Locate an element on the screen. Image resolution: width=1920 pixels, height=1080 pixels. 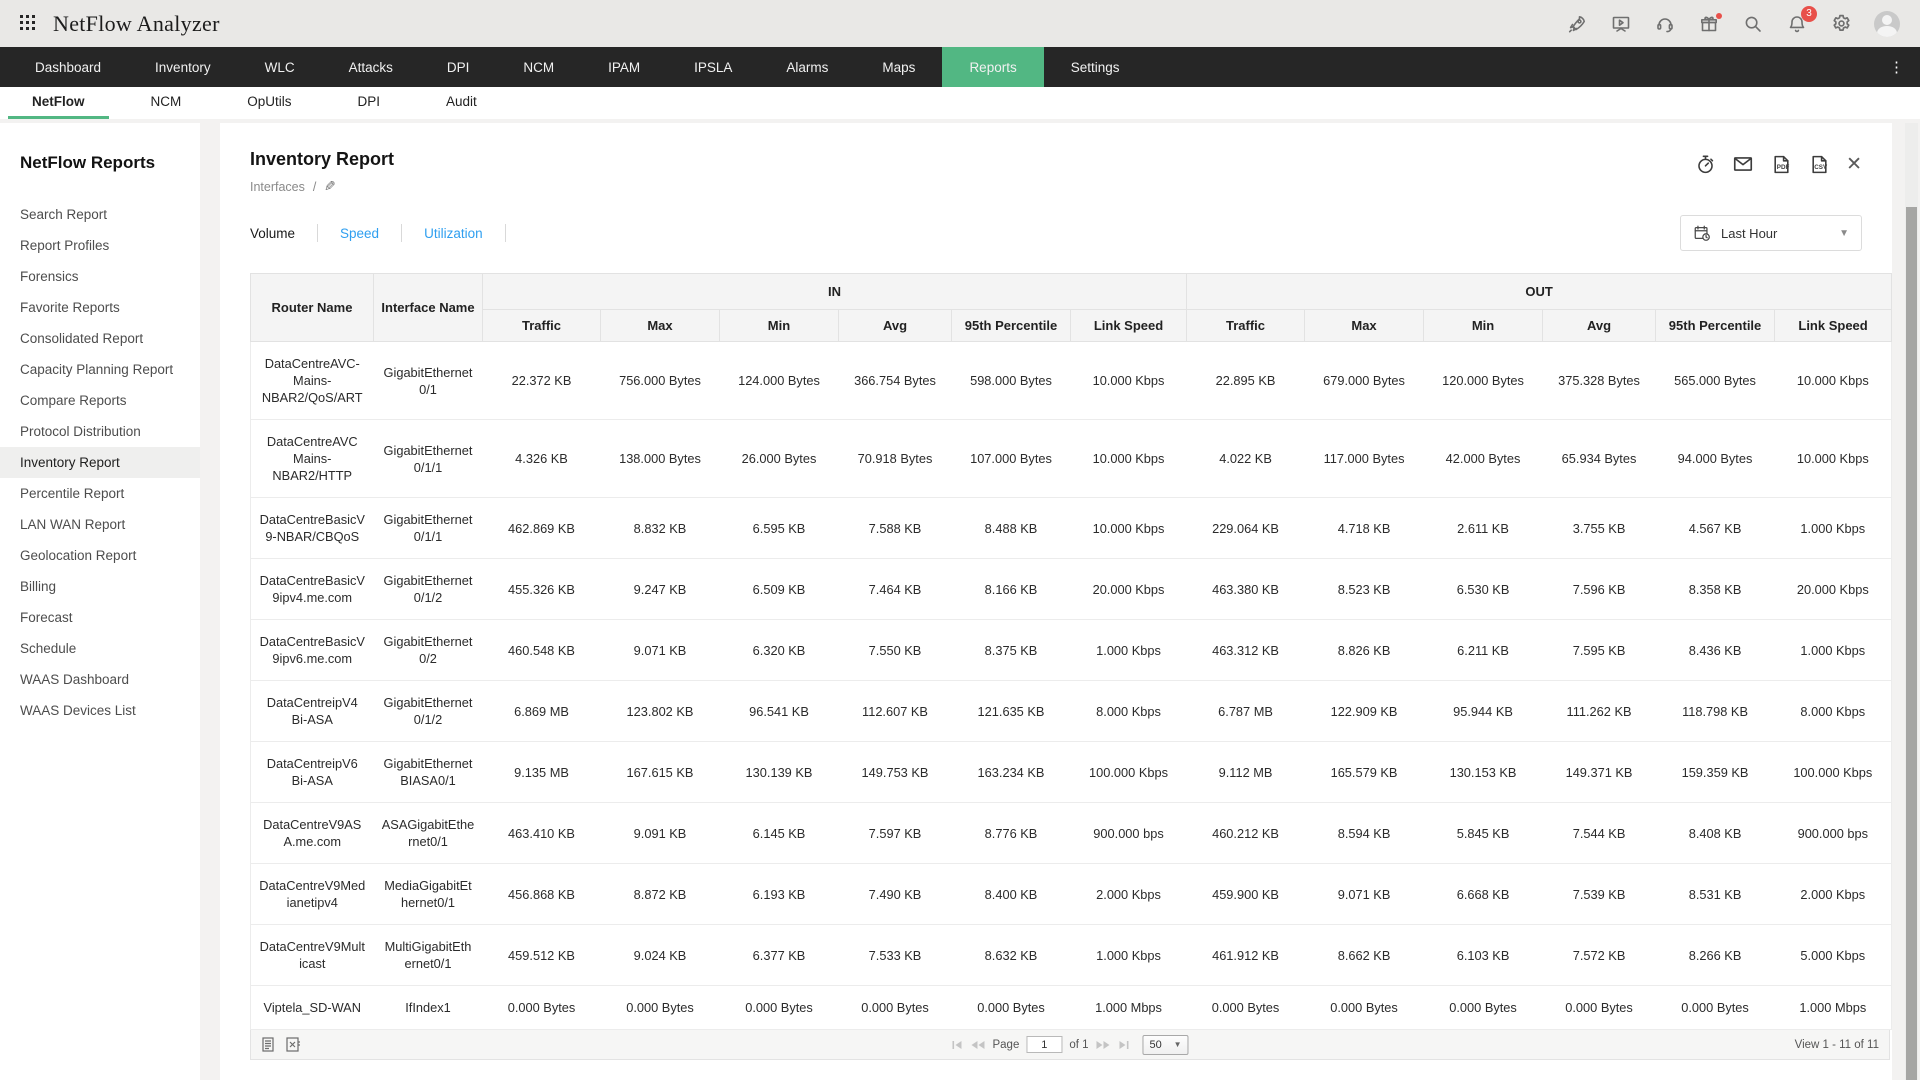
email-icon is located at coordinates (1743, 164).